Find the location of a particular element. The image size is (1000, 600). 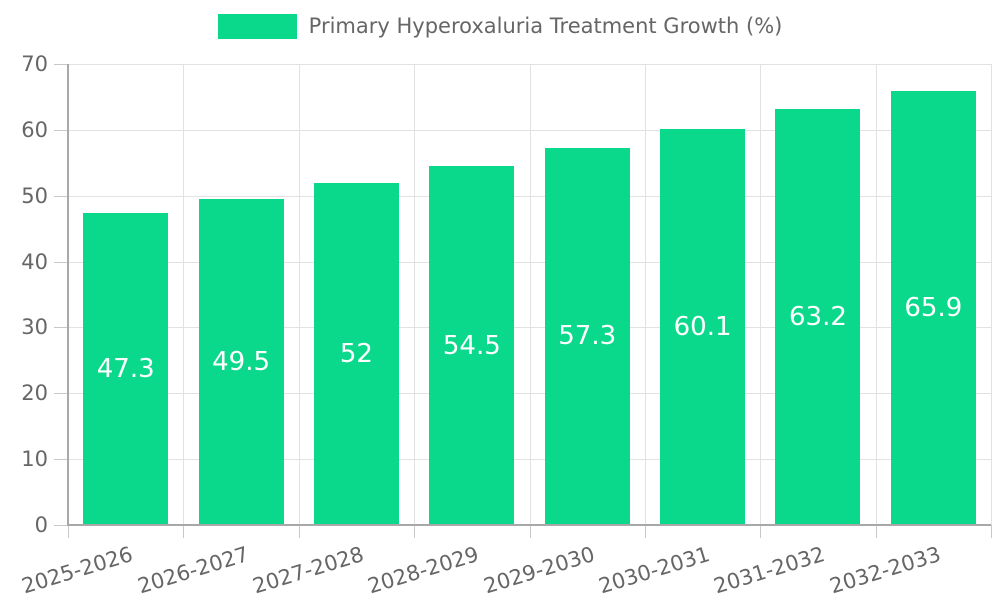

y-tick-label: 40 is located at coordinates (34, 261).